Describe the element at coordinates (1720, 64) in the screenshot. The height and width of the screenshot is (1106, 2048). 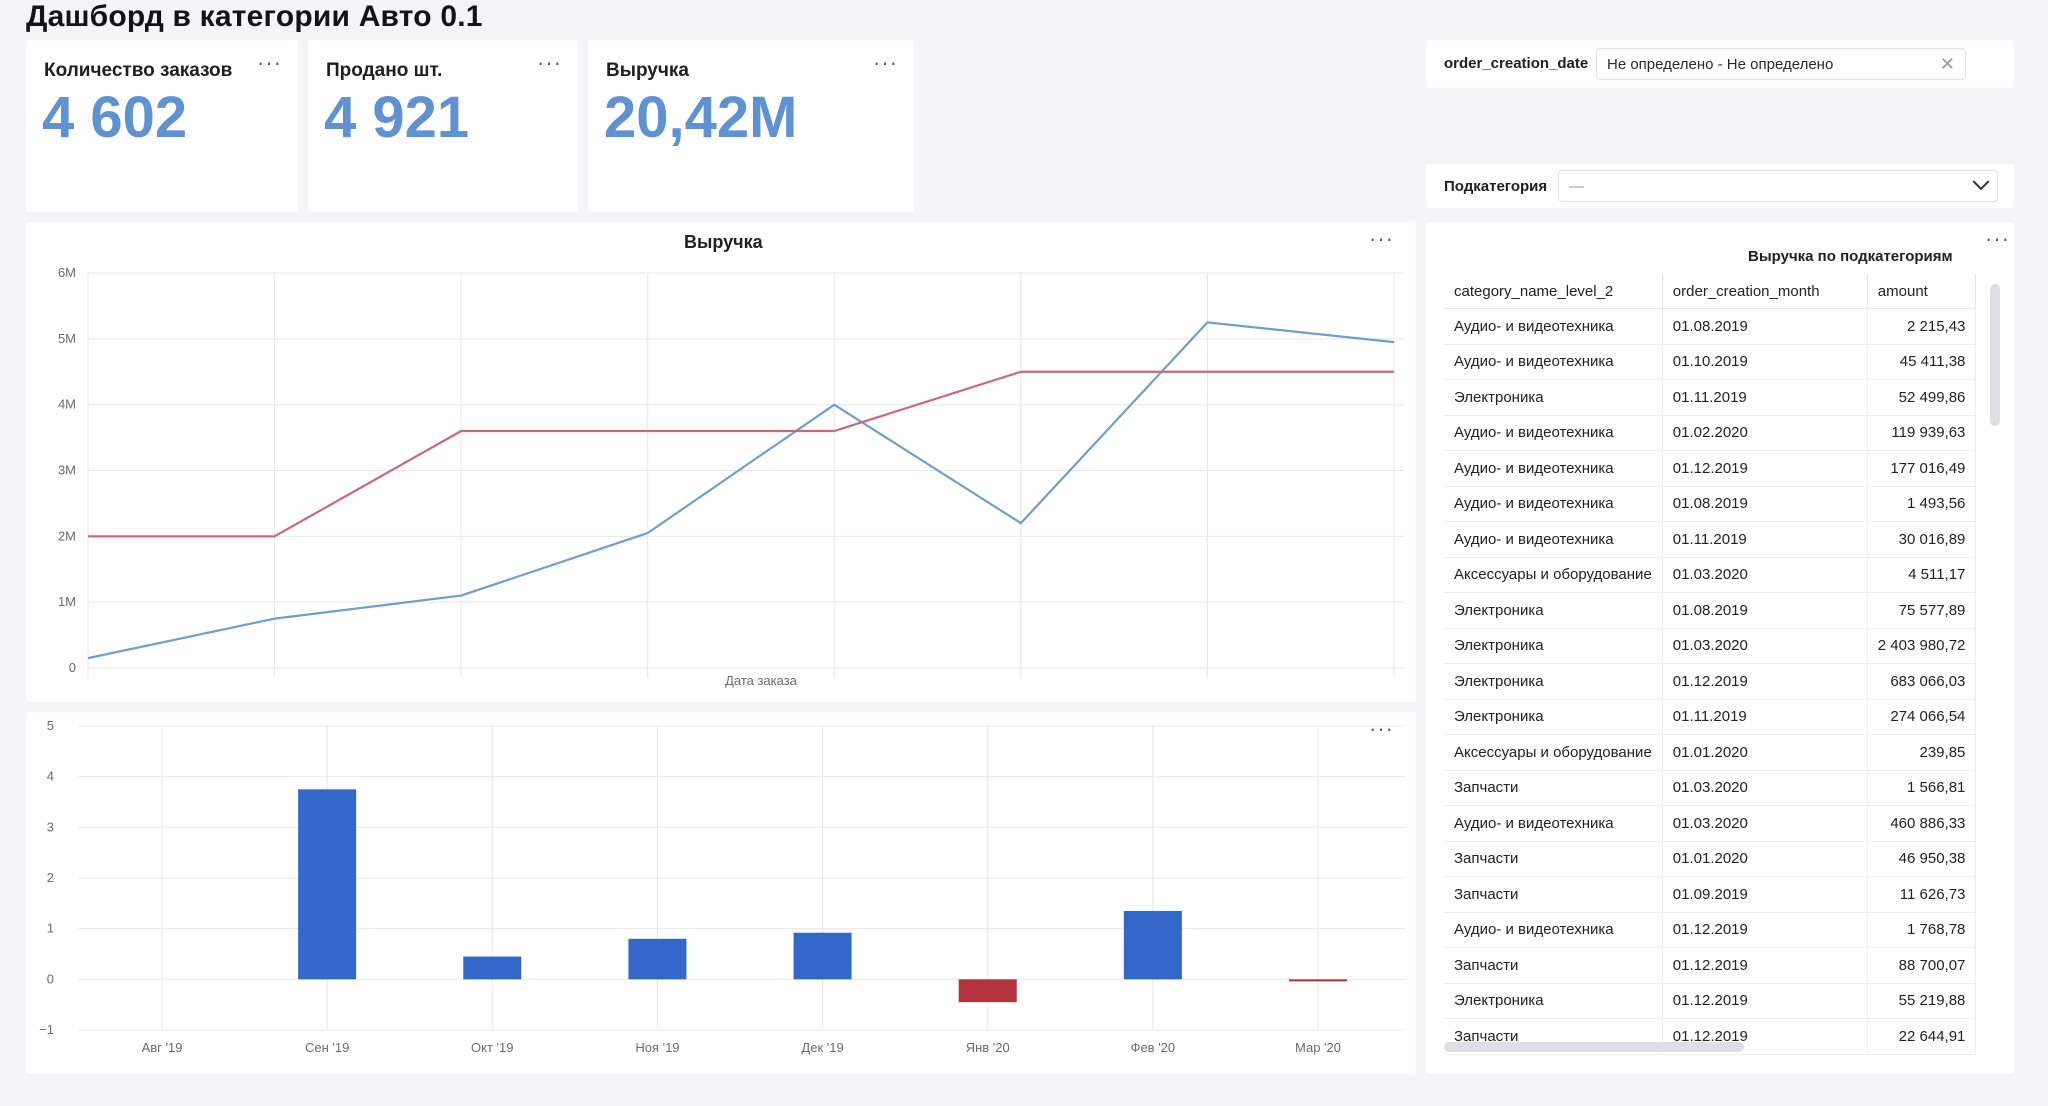
I see `date-filter-value: Не определено - Не определено` at that location.